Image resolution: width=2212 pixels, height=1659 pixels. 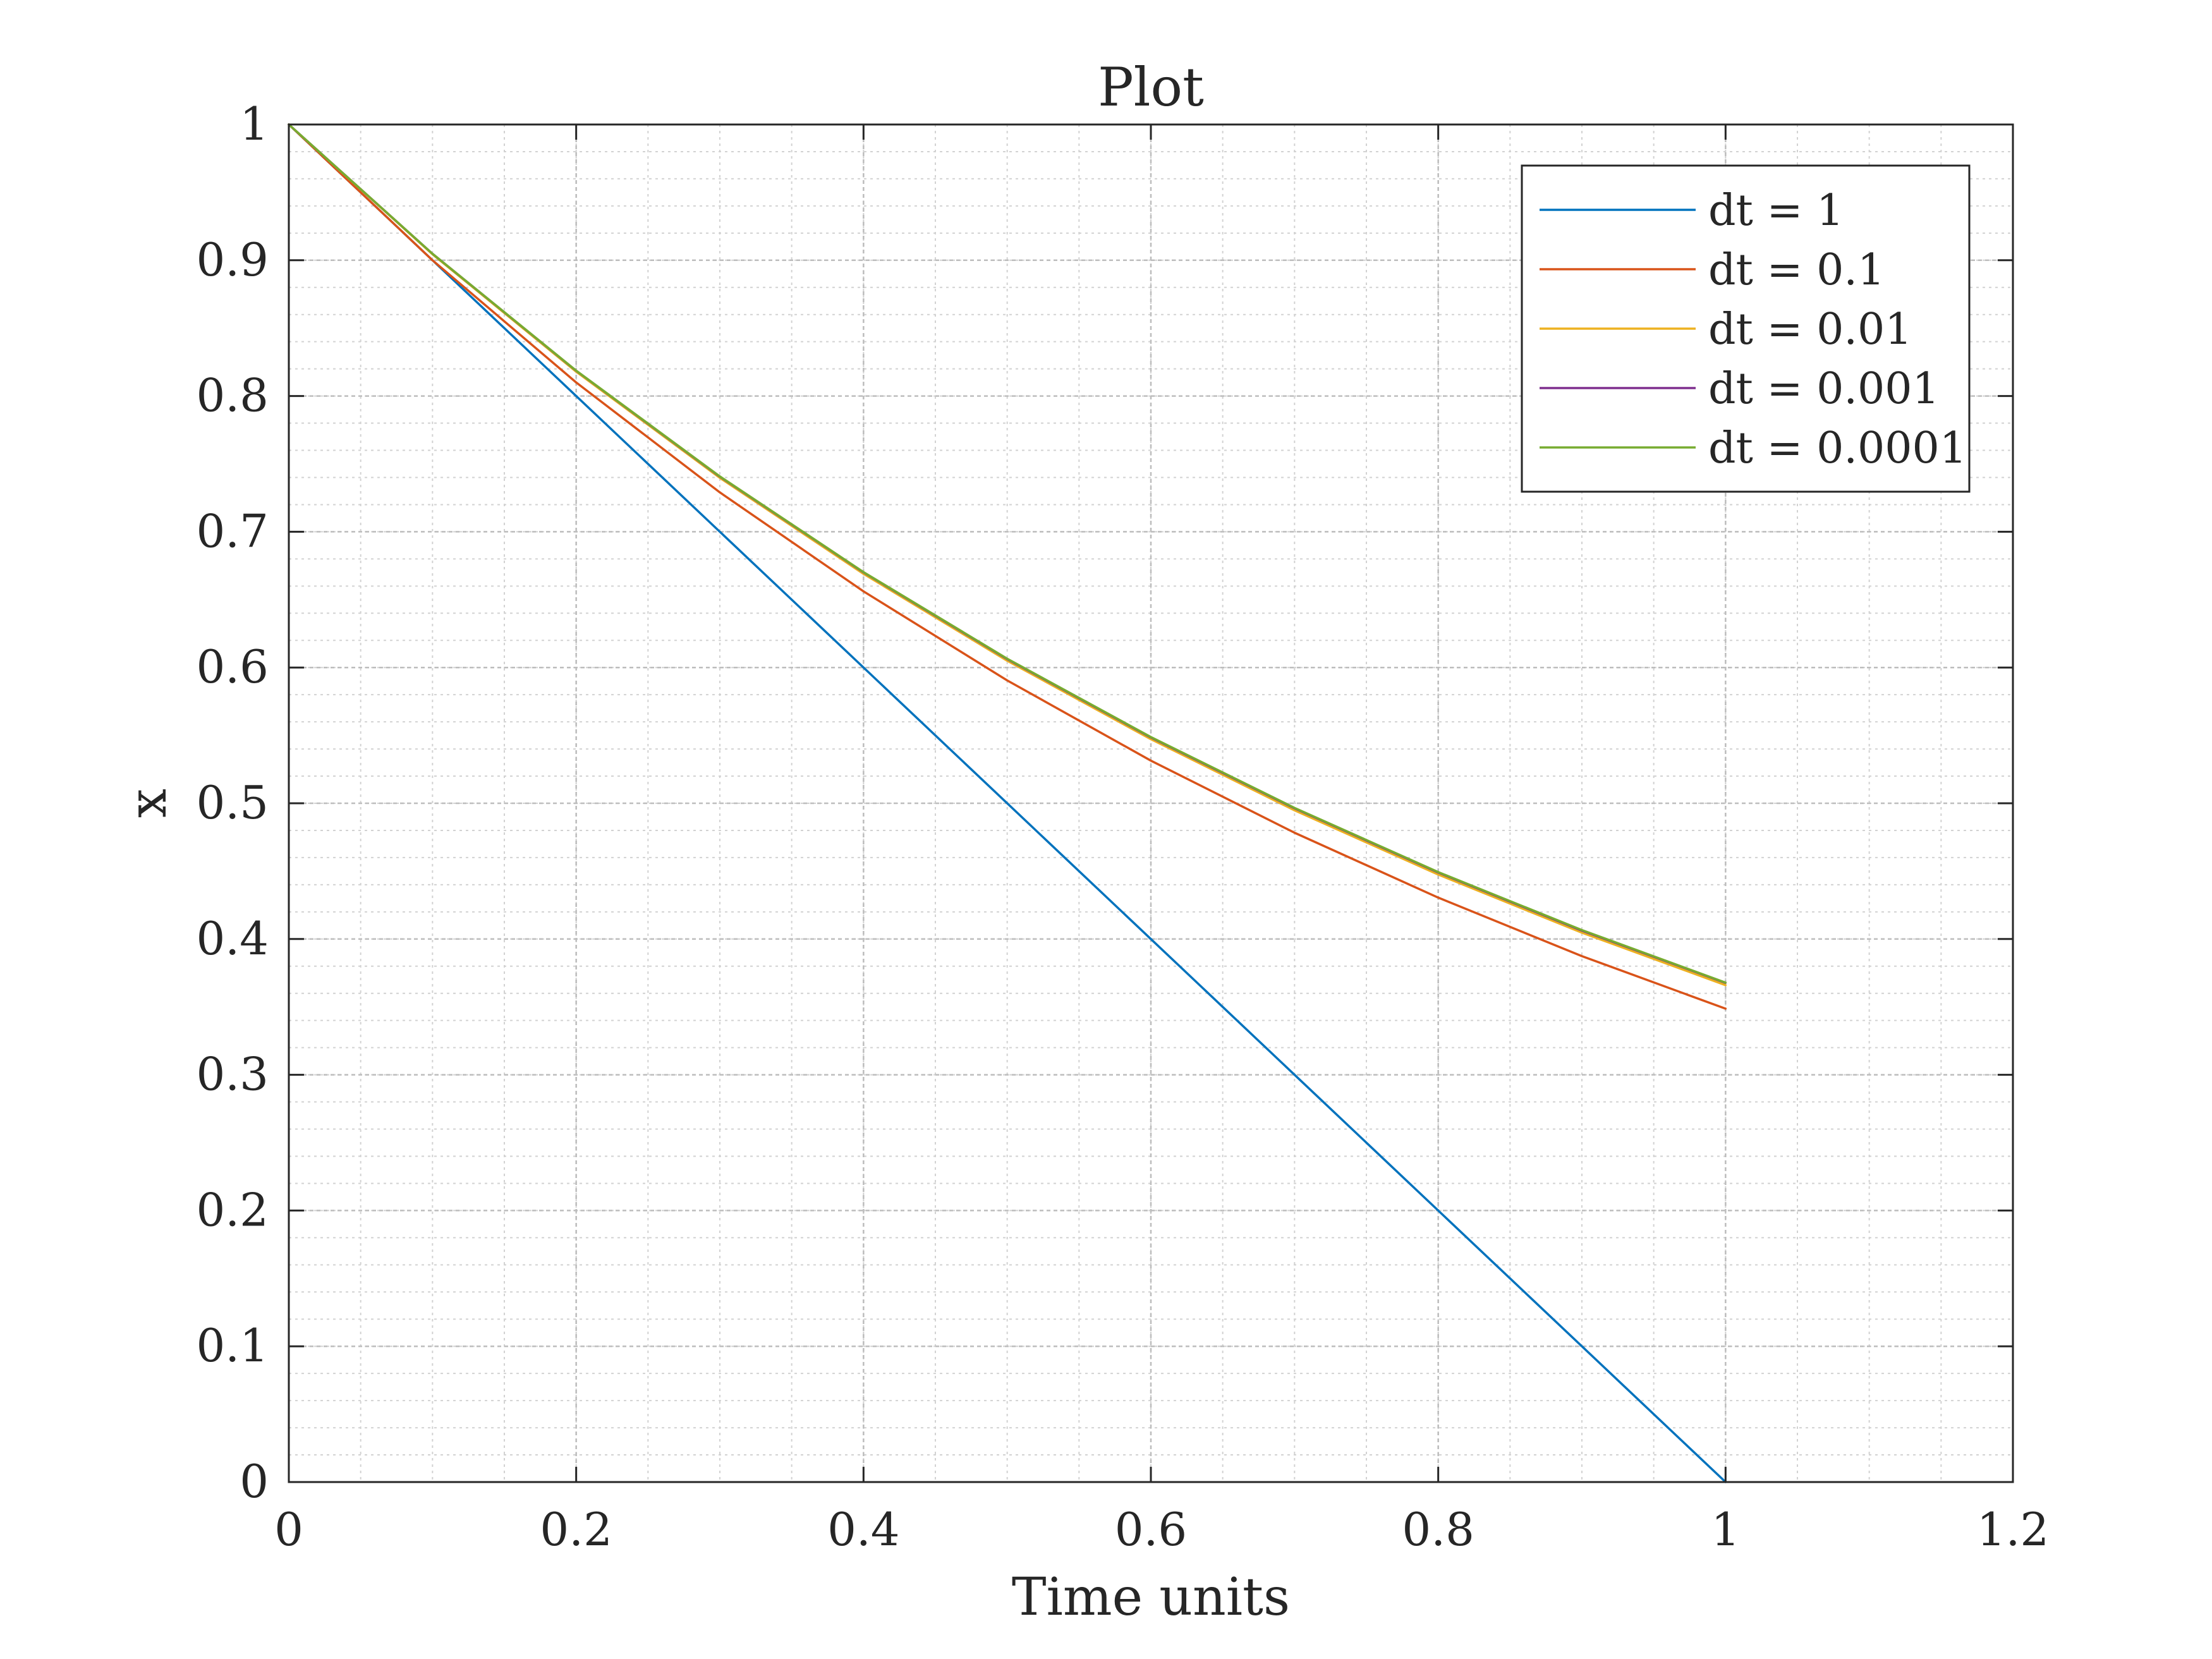 What do you see at coordinates (1725, 1529) in the screenshot?
I see `x-tick-label: 1` at bounding box center [1725, 1529].